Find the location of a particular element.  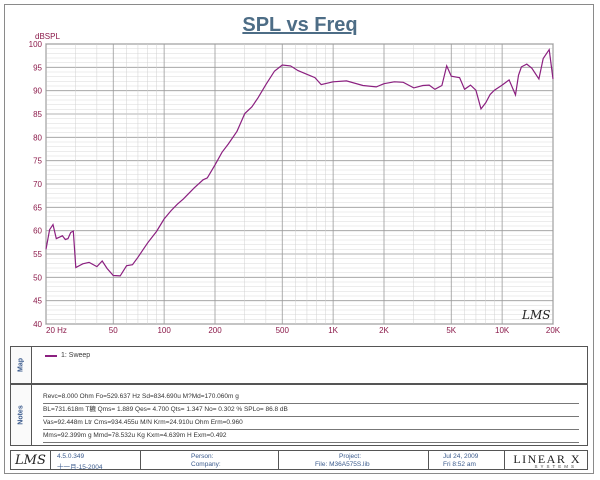

x-tick-label: 2K is located at coordinates (384, 330).